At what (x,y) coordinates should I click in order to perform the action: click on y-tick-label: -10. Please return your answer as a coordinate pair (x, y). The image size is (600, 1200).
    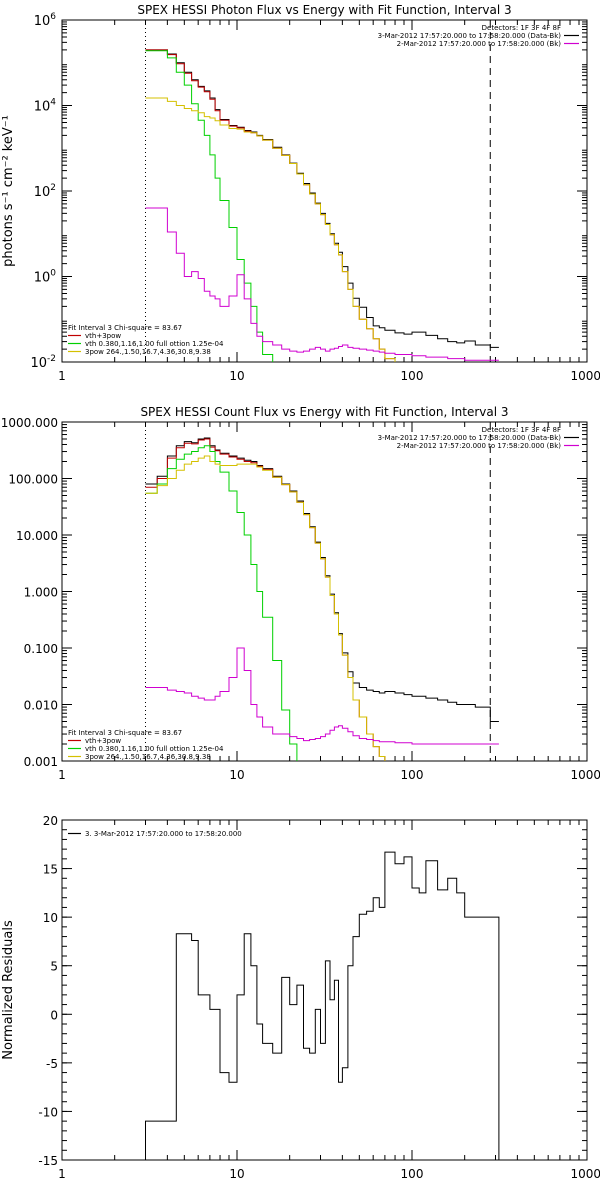
    Looking at the image, I should click on (48, 1112).